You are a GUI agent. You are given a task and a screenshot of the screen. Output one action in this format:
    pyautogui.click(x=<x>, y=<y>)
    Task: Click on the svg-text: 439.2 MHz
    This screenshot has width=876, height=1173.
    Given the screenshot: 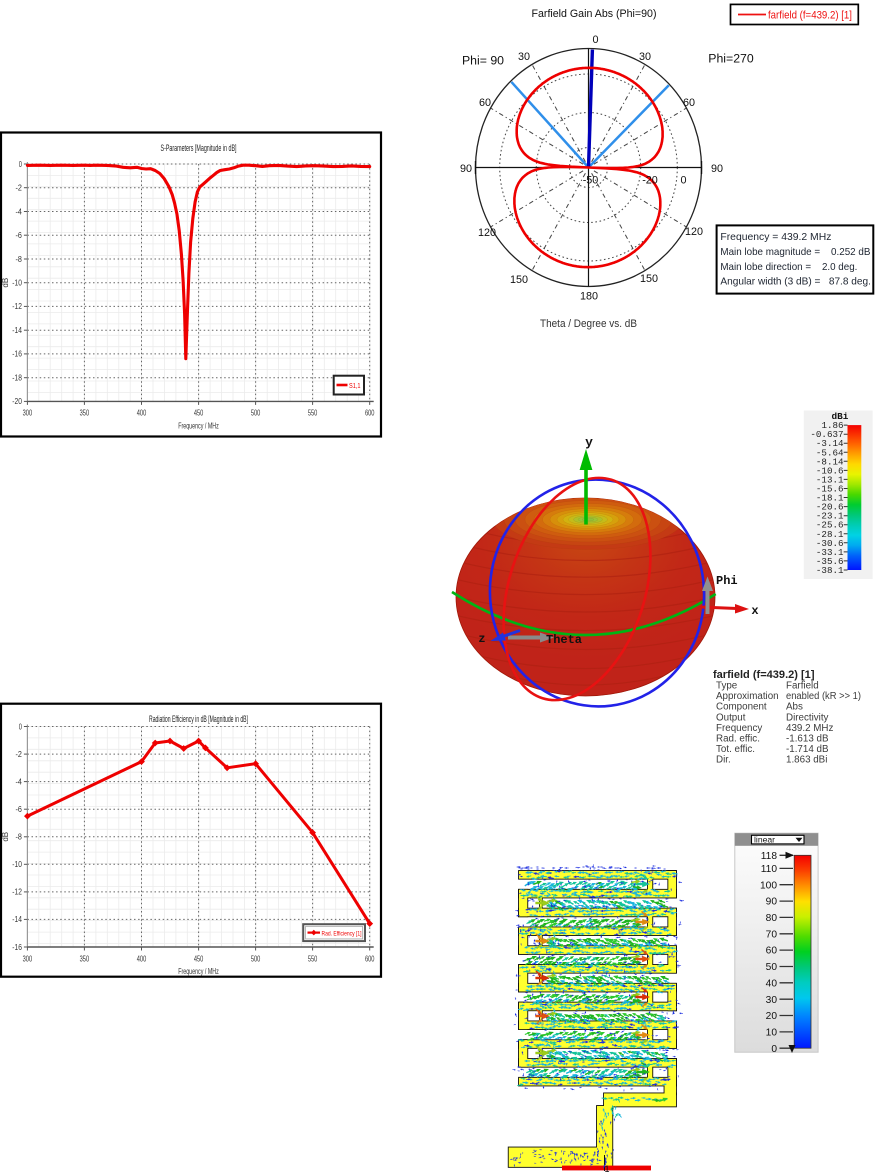 What is the action you would take?
    pyautogui.click(x=809, y=728)
    